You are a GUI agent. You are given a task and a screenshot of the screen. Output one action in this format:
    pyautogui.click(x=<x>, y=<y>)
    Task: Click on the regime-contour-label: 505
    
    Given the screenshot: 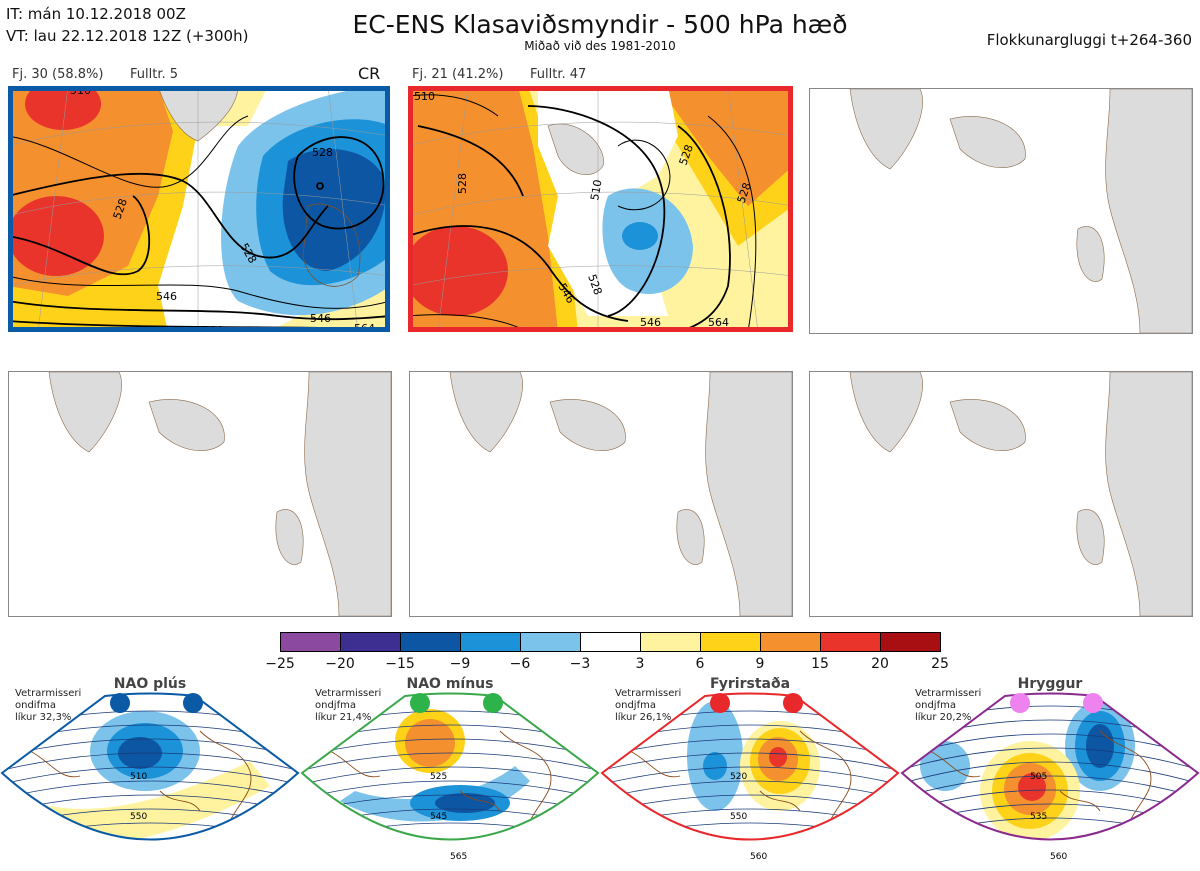 What is the action you would take?
    pyautogui.click(x=1038, y=777)
    